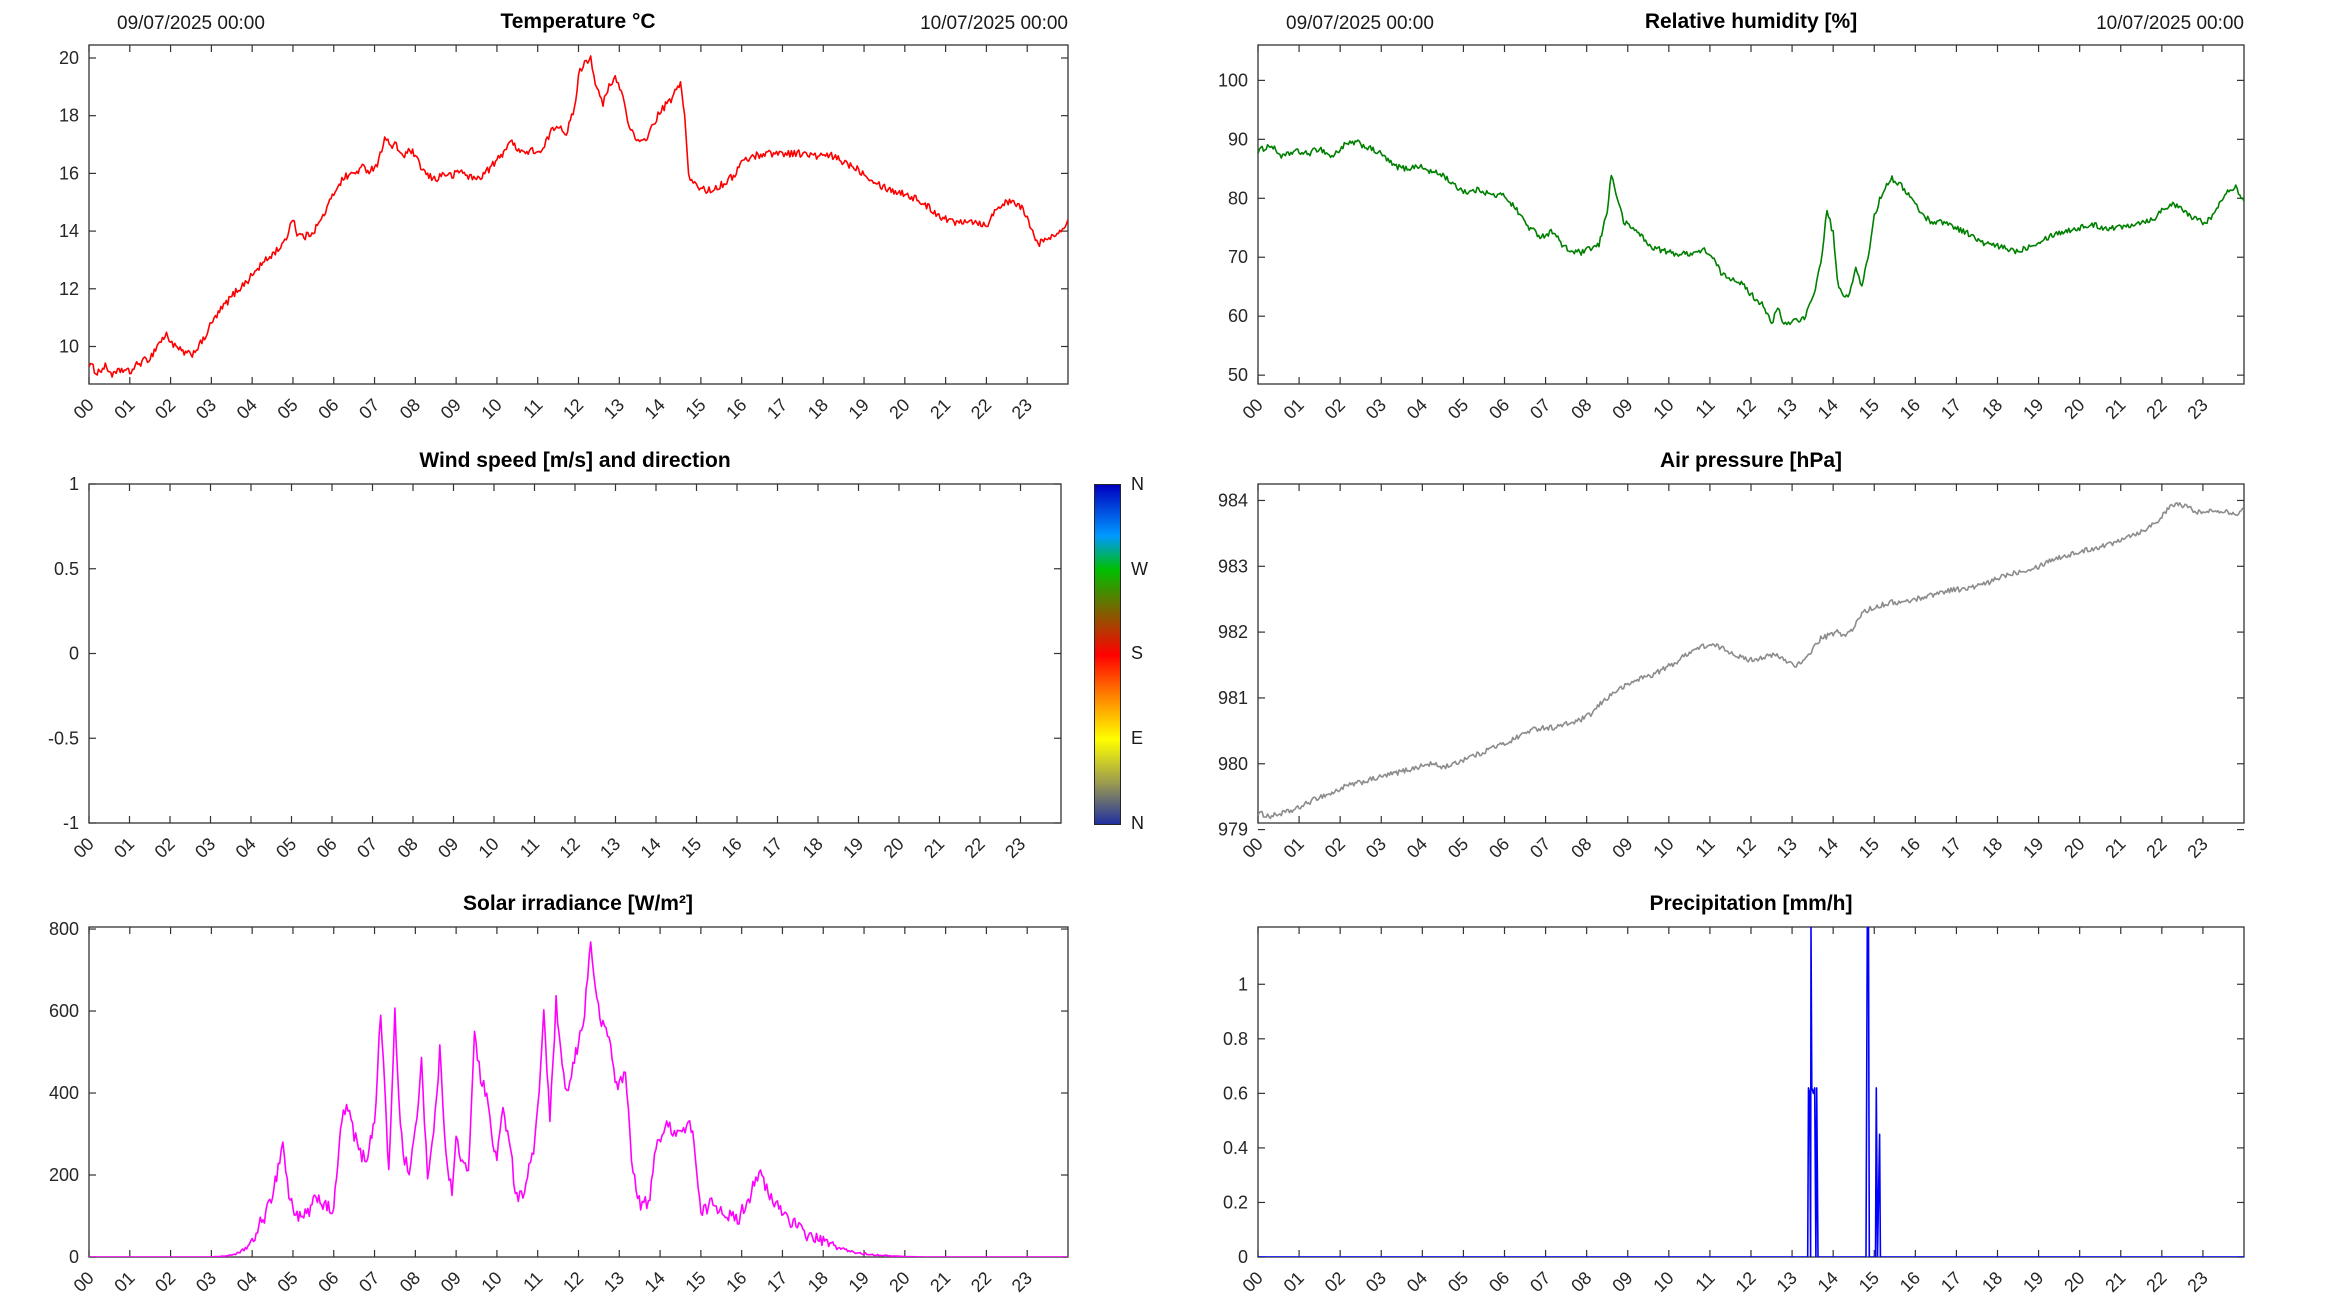 The height and width of the screenshot is (1313, 2333). I want to click on svg-text: 800, so click(64, 929).